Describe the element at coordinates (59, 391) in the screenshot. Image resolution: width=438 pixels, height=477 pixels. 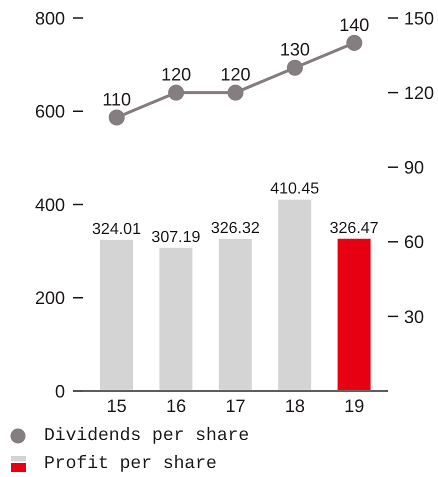
I see `y-tick-label: 0` at that location.